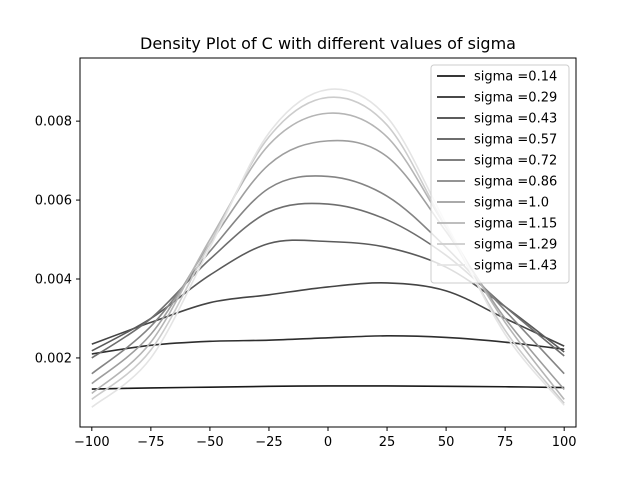 This screenshot has height=480, width=640. I want to click on x-tick-label: 50, so click(446, 442).